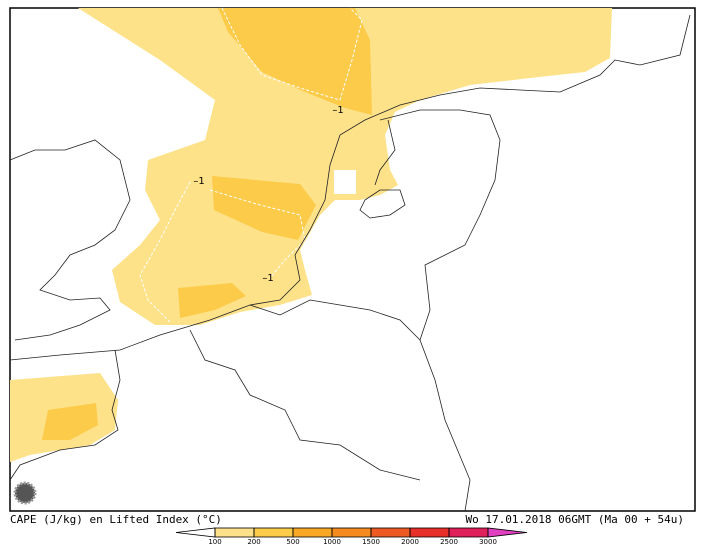 The width and height of the screenshot is (705, 546). What do you see at coordinates (214, 542) in the screenshot?
I see `colorbar-label: 100` at bounding box center [214, 542].